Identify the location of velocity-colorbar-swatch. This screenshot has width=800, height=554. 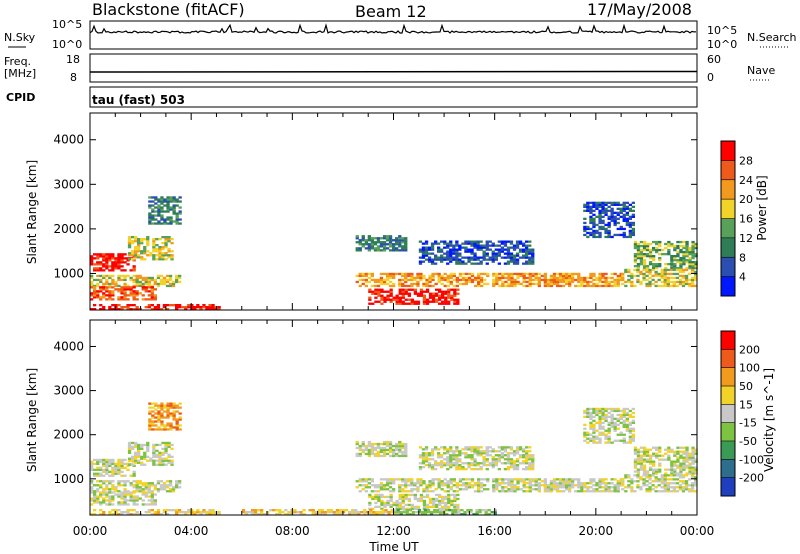
(728, 487).